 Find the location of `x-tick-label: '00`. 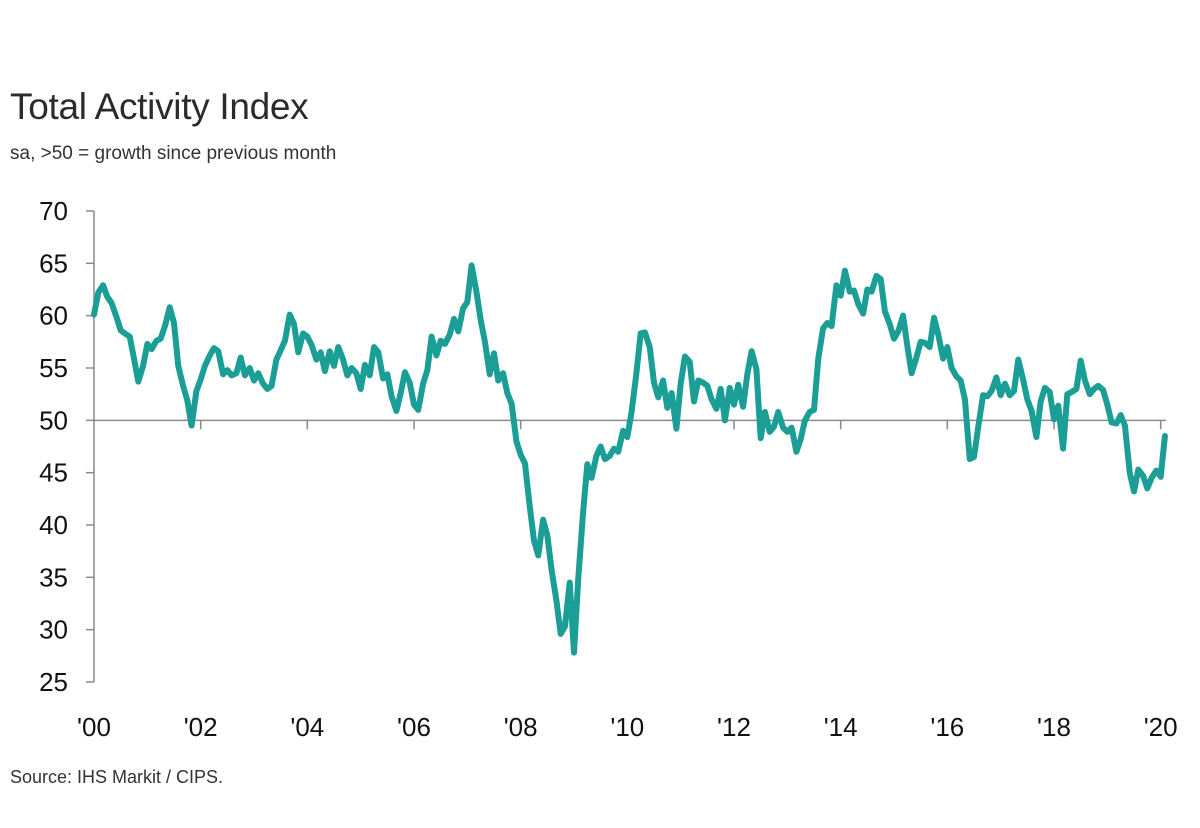

x-tick-label: '00 is located at coordinates (94, 727).